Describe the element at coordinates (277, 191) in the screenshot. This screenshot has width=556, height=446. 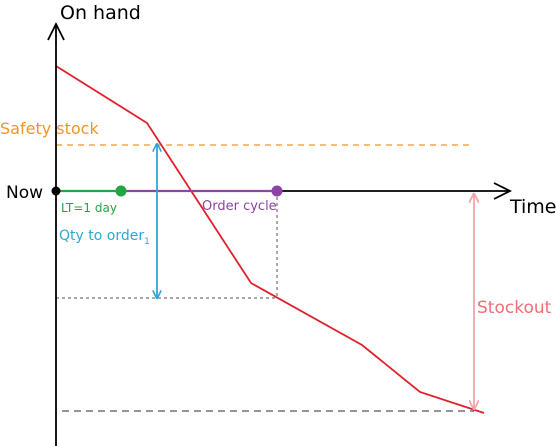
I see `order-cycle-point` at that location.